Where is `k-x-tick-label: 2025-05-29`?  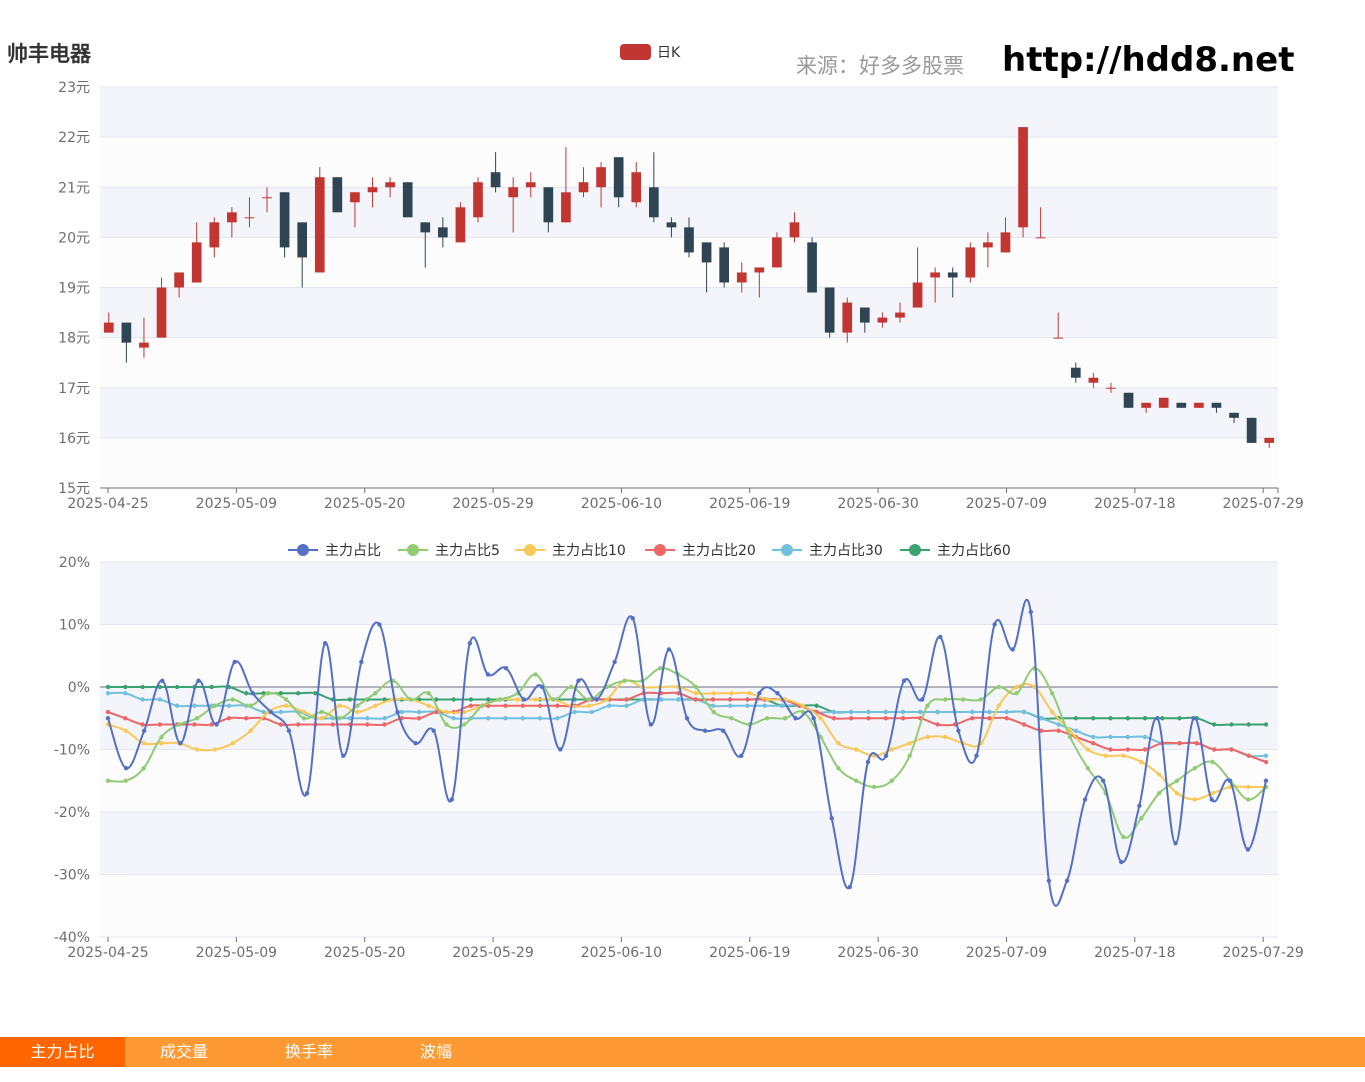
k-x-tick-label: 2025-05-29 is located at coordinates (492, 504).